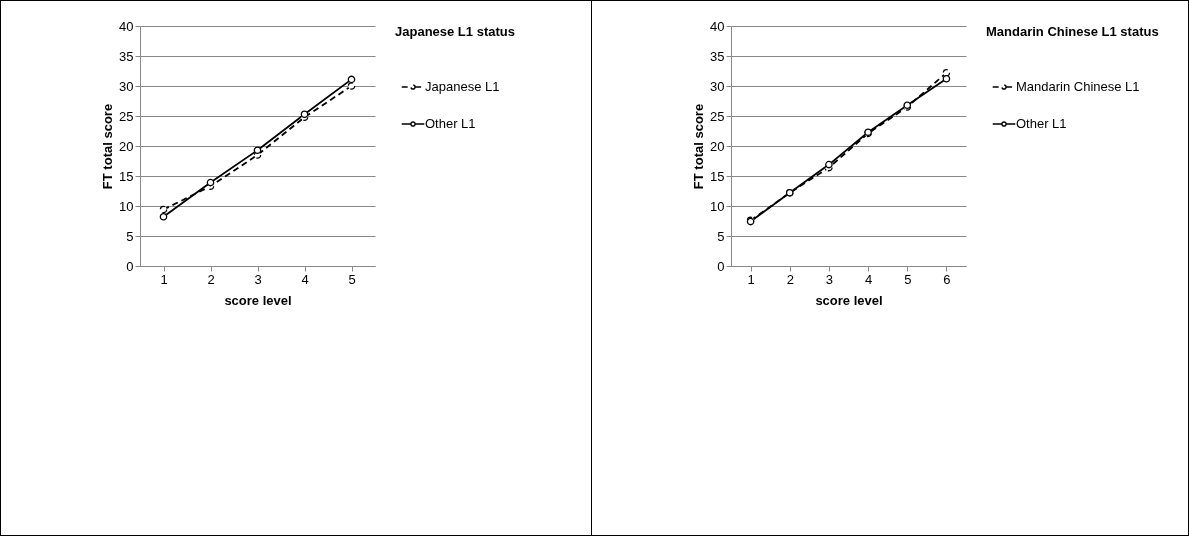 The width and height of the screenshot is (1189, 536). What do you see at coordinates (947, 279) in the screenshot?
I see `x-tick-label: 6` at bounding box center [947, 279].